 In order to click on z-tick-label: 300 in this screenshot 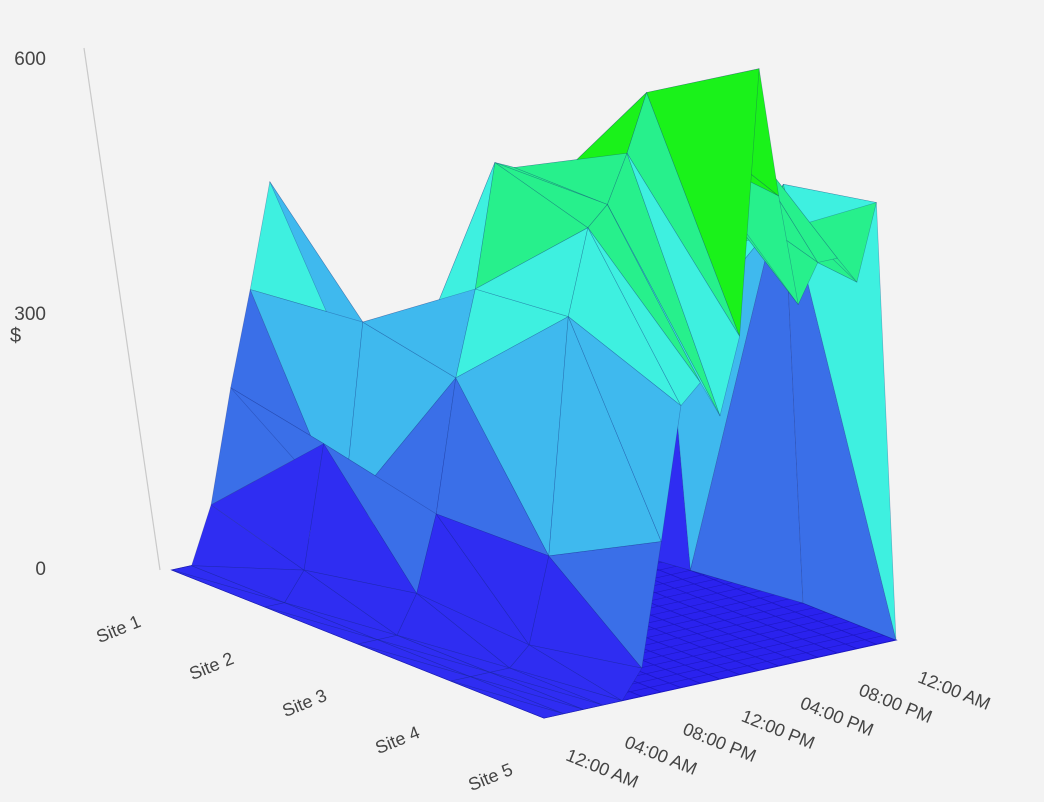, I will do `click(30, 314)`.